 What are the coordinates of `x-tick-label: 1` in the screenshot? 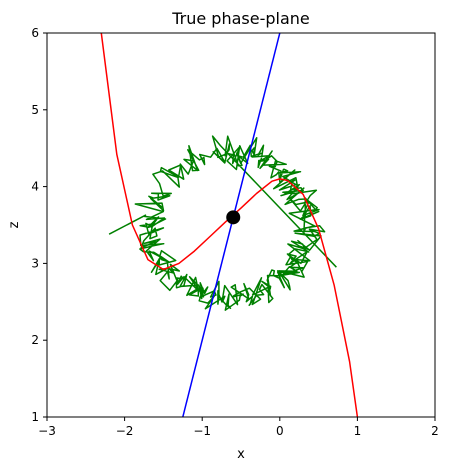 It's located at (358, 431).